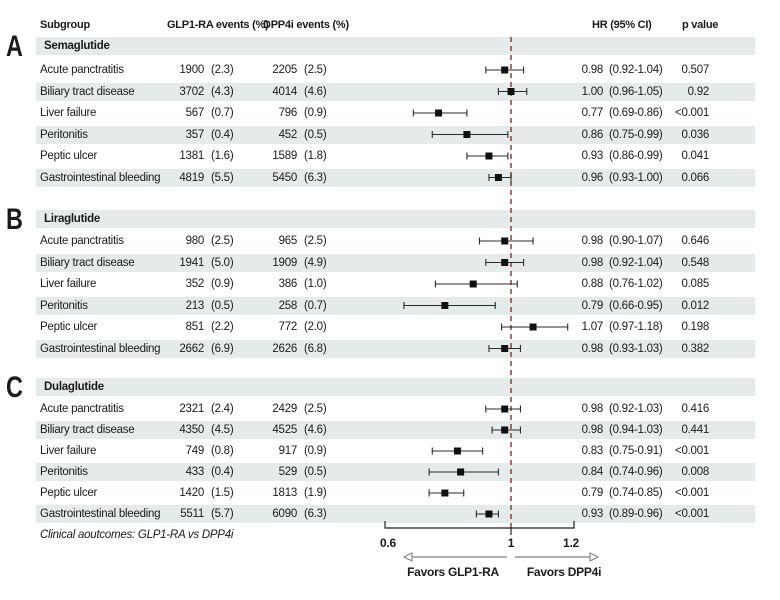 Image resolution: width=780 pixels, height=600 pixels. What do you see at coordinates (74, 387) in the screenshot?
I see `drug-name: Dulaglutide` at bounding box center [74, 387].